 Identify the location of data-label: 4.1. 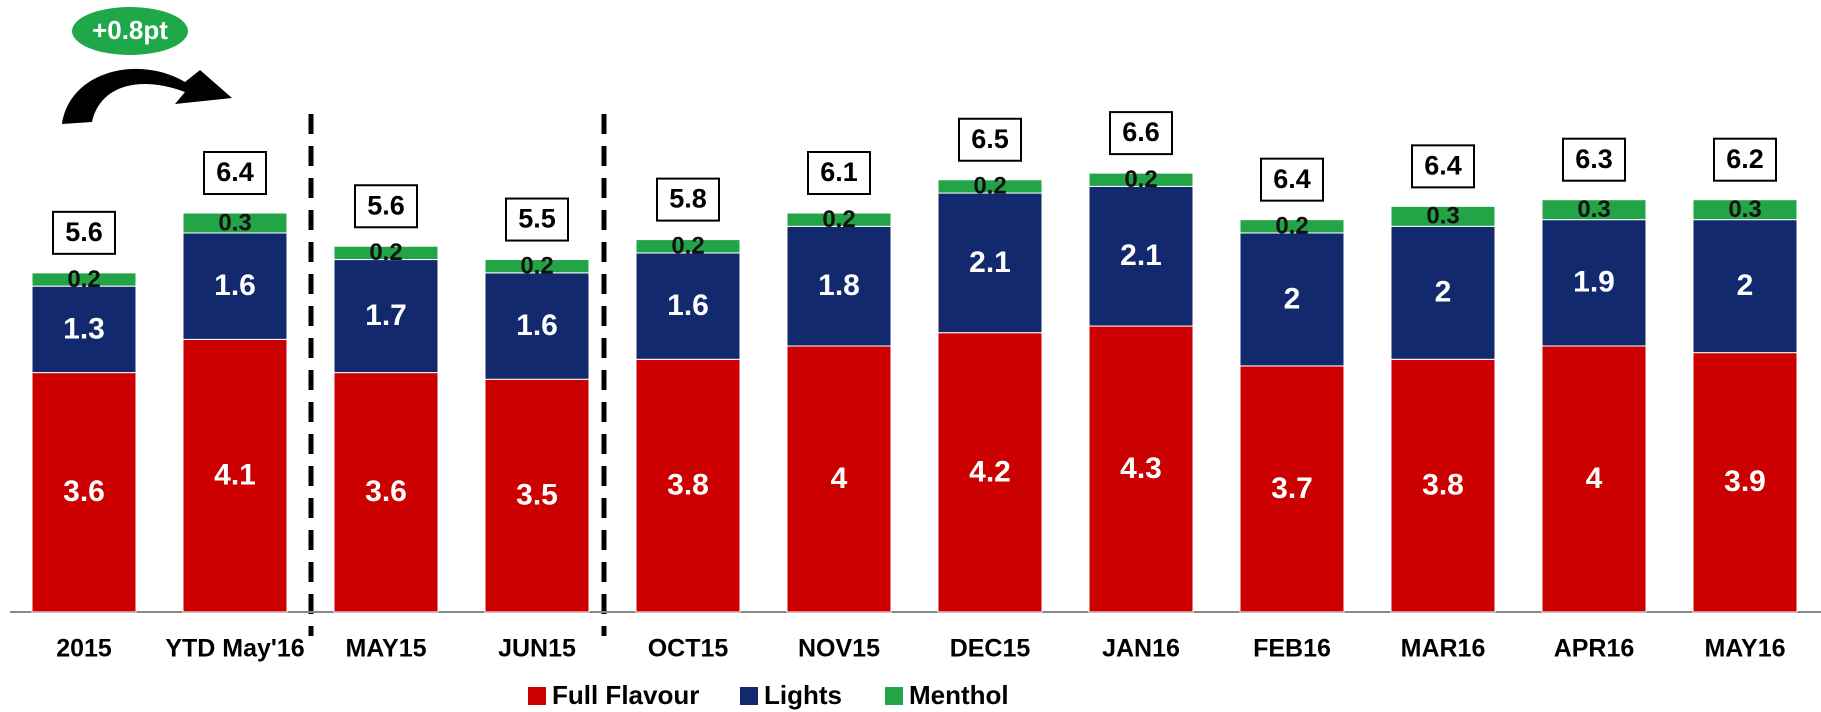
(235, 475).